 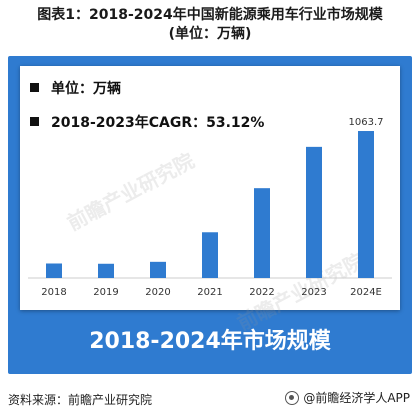 I want to click on bar-2024E, so click(x=366, y=204).